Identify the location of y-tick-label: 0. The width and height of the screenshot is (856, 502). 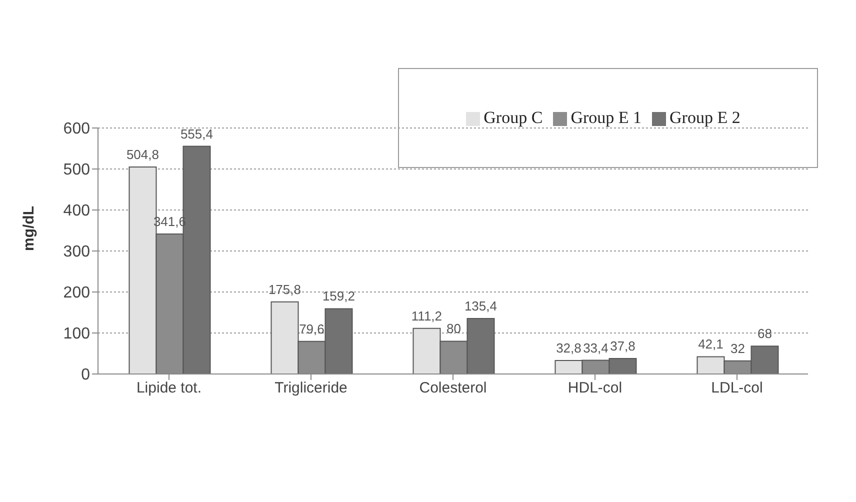
(85, 375).